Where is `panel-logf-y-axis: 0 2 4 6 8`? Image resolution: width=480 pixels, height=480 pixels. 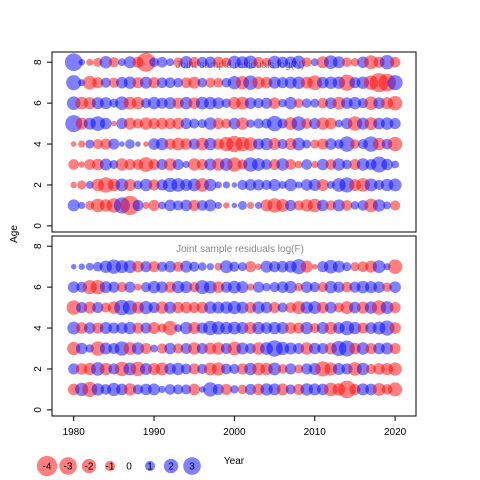 panel-logf-y-axis: 0 2 4 6 8 is located at coordinates (42, 328).